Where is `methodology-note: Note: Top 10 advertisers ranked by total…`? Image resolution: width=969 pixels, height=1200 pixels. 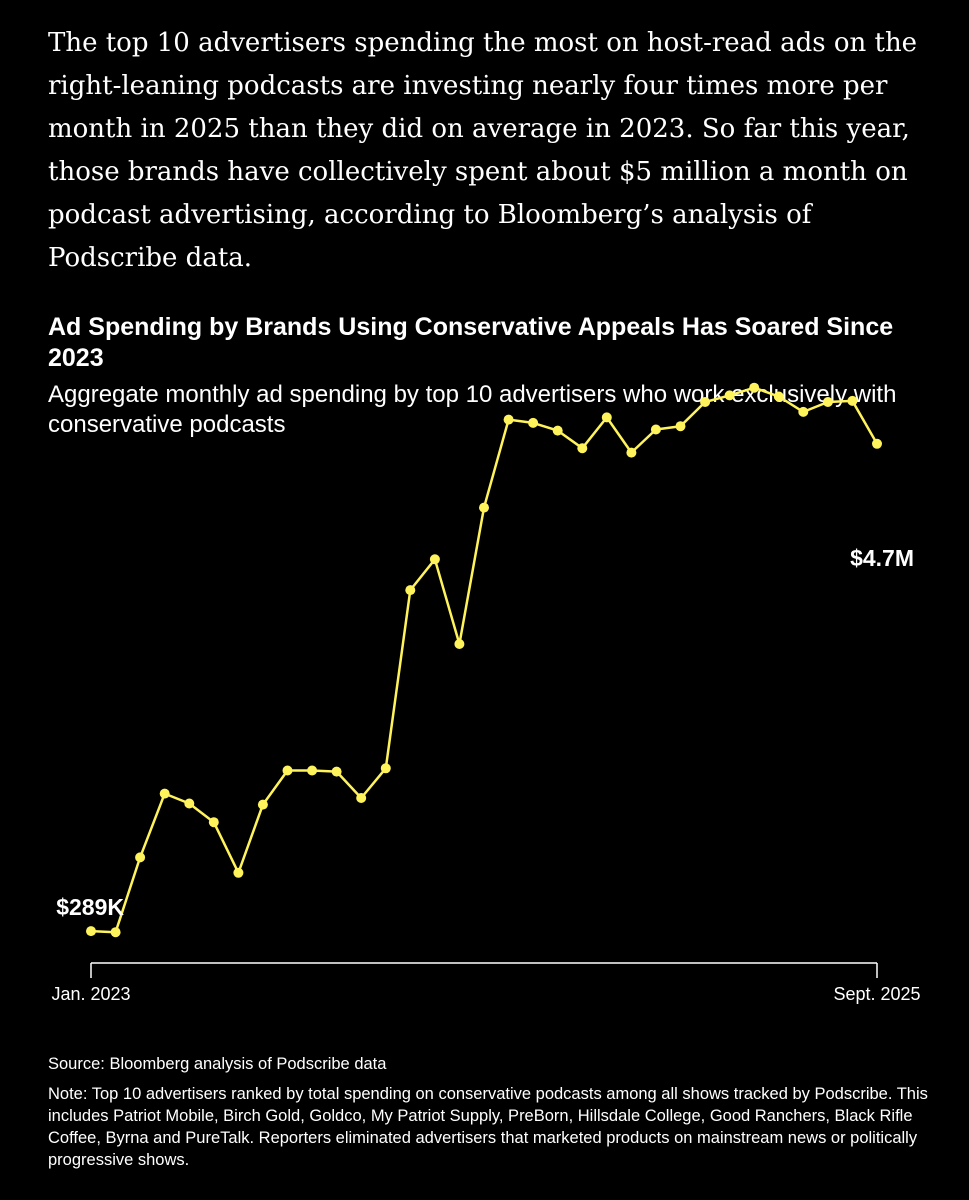
methodology-note: Note: Top 10 advertisers ranked by total… is located at coordinates (488, 1127).